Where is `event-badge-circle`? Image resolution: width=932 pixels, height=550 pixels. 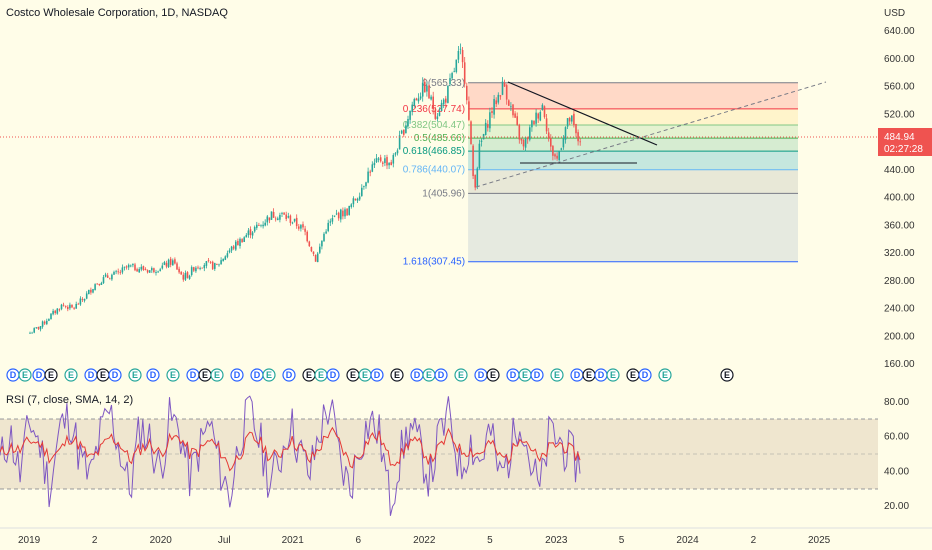
event-badge-circle is located at coordinates (727, 375).